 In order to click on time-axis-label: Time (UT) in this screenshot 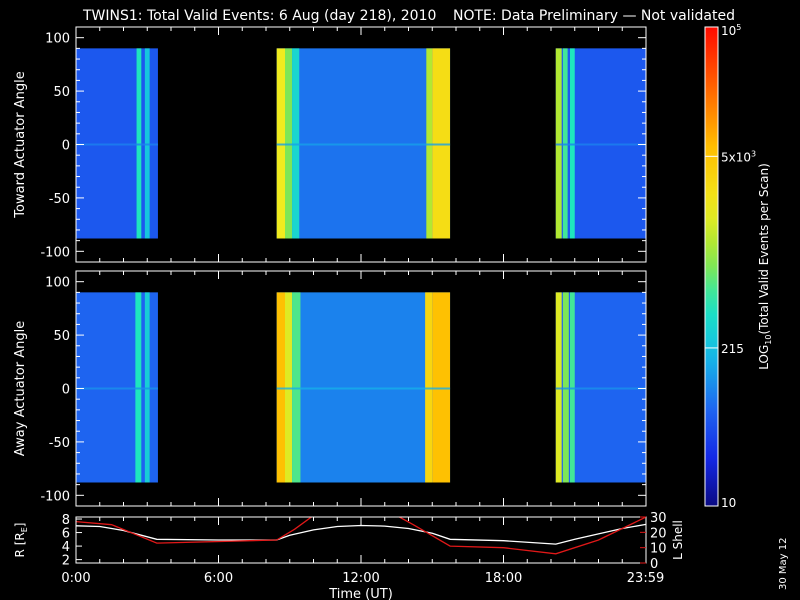, I will do `click(360, 593)`.